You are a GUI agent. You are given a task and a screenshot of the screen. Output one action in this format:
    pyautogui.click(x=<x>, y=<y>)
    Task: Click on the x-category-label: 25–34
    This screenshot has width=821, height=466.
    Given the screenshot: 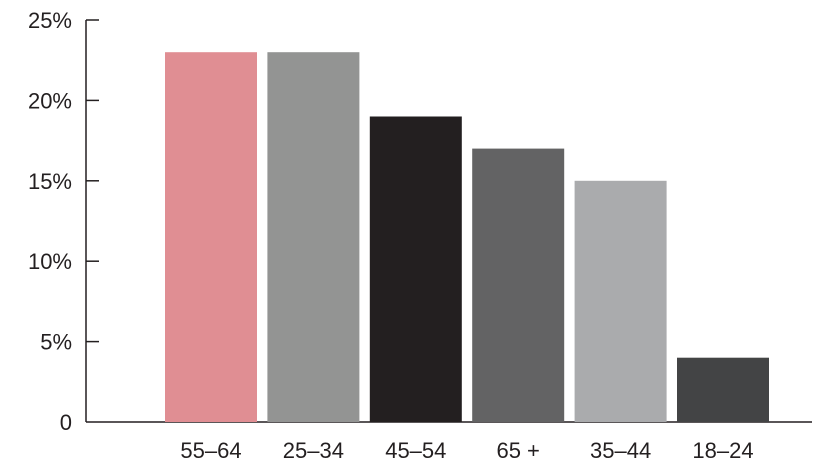 What is the action you would take?
    pyautogui.click(x=313, y=450)
    